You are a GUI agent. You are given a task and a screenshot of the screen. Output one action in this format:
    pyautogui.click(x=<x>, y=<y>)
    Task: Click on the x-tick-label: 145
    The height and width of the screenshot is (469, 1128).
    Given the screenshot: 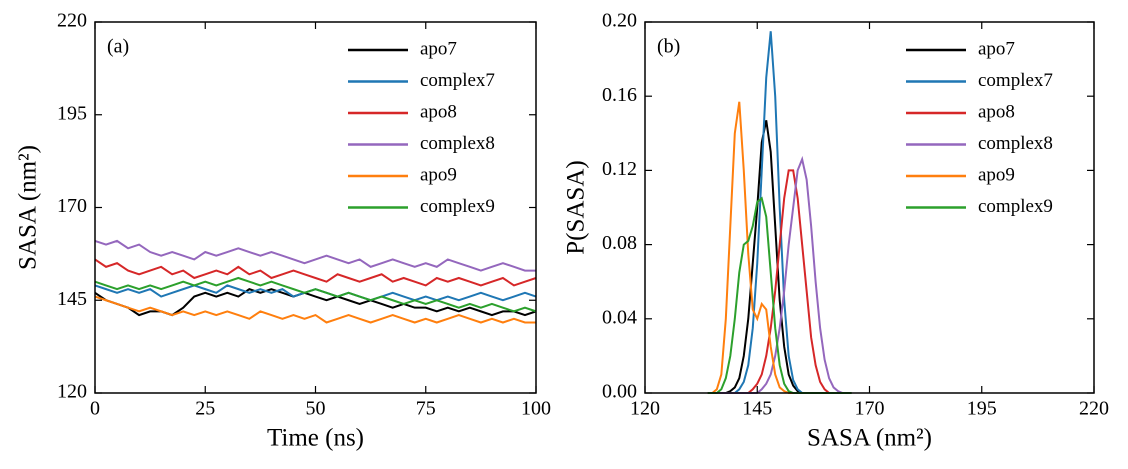 What is the action you would take?
    pyautogui.click(x=757, y=409)
    